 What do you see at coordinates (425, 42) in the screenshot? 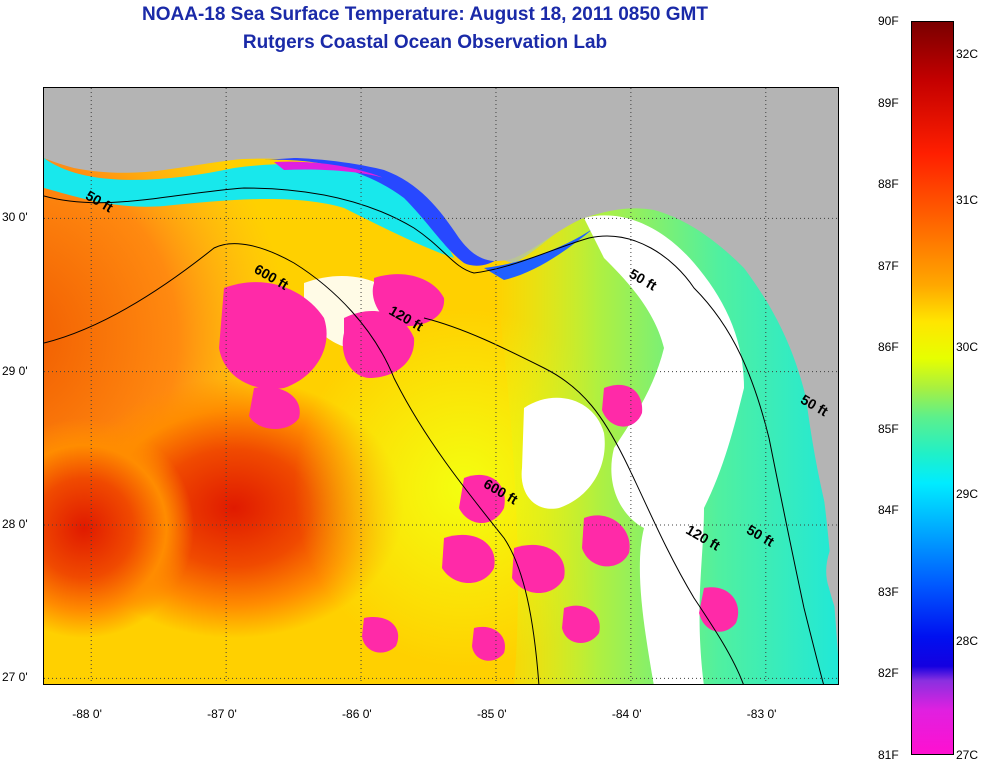
I see `map-subtitle: Rutgers Coastal Ocean Observation Lab` at bounding box center [425, 42].